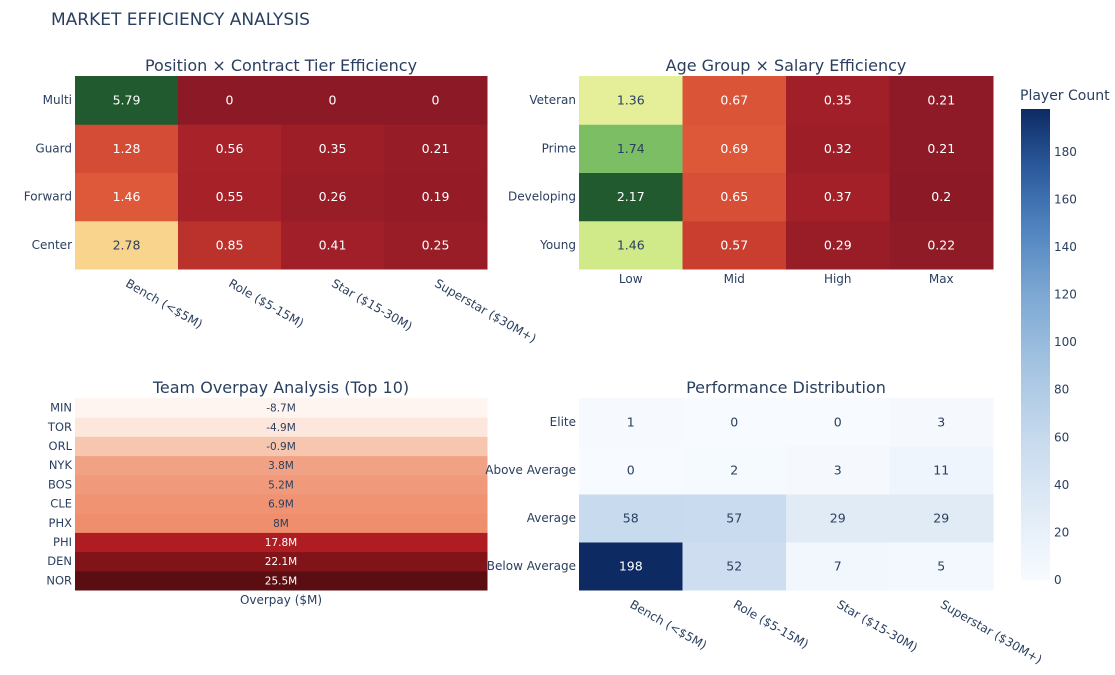 Image resolution: width=1115 pixels, height=675 pixels. Describe the element at coordinates (60, 484) in the screenshot. I see `y-tick-label: BOS` at that location.